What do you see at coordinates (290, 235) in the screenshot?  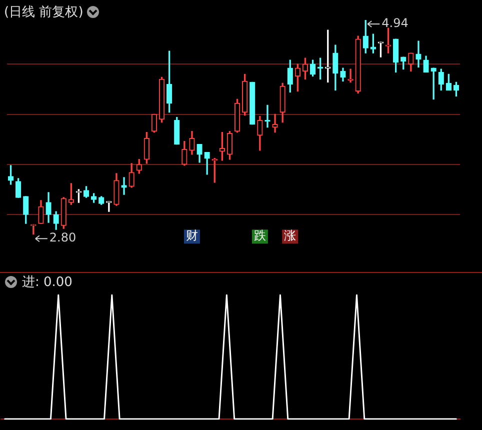 I see `annotation: 涨` at bounding box center [290, 235].